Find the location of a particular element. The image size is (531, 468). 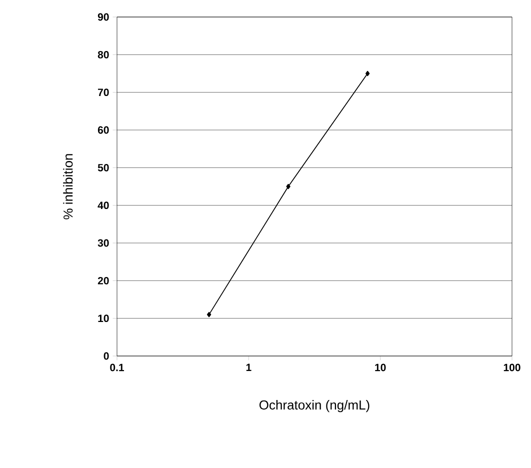

y-tick-label: 80 is located at coordinates (103, 54).